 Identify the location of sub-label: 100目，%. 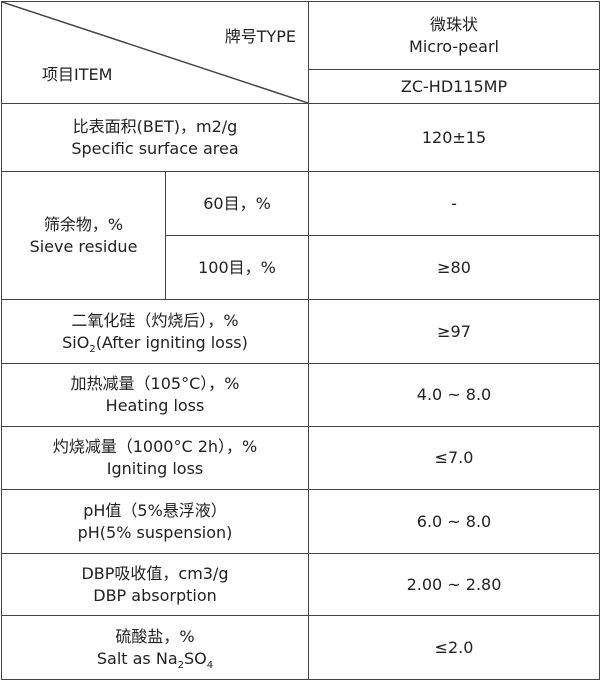
(237, 267).